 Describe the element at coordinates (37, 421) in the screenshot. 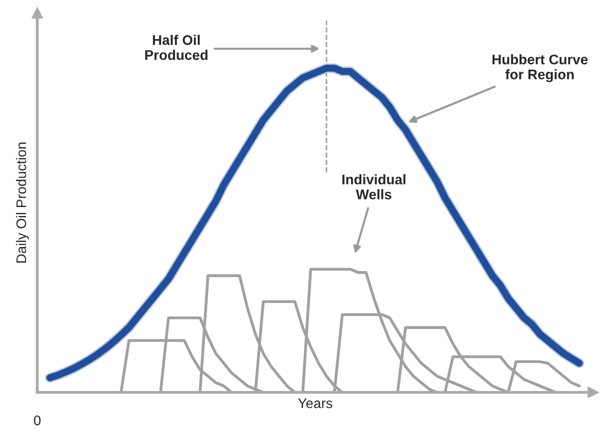

I see `text: 0` at that location.